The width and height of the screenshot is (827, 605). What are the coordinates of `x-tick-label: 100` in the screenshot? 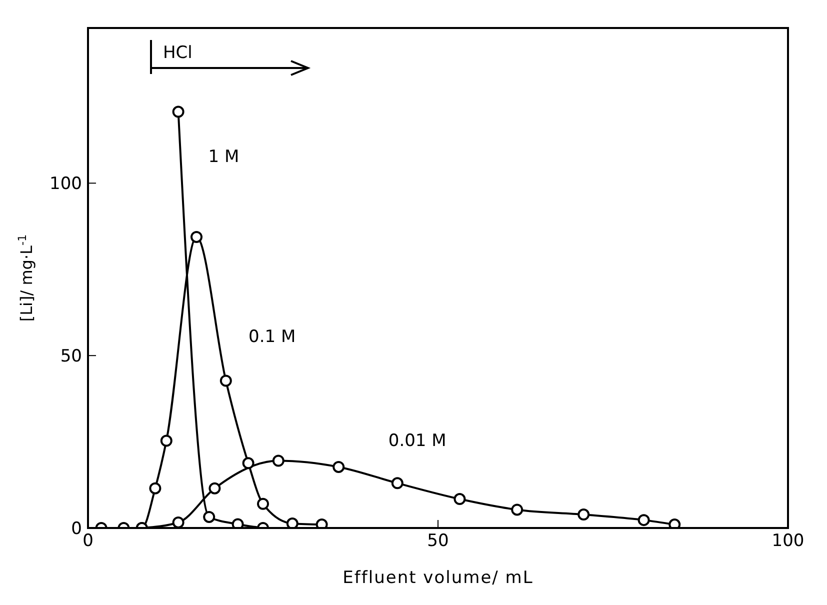 It's located at (788, 541).